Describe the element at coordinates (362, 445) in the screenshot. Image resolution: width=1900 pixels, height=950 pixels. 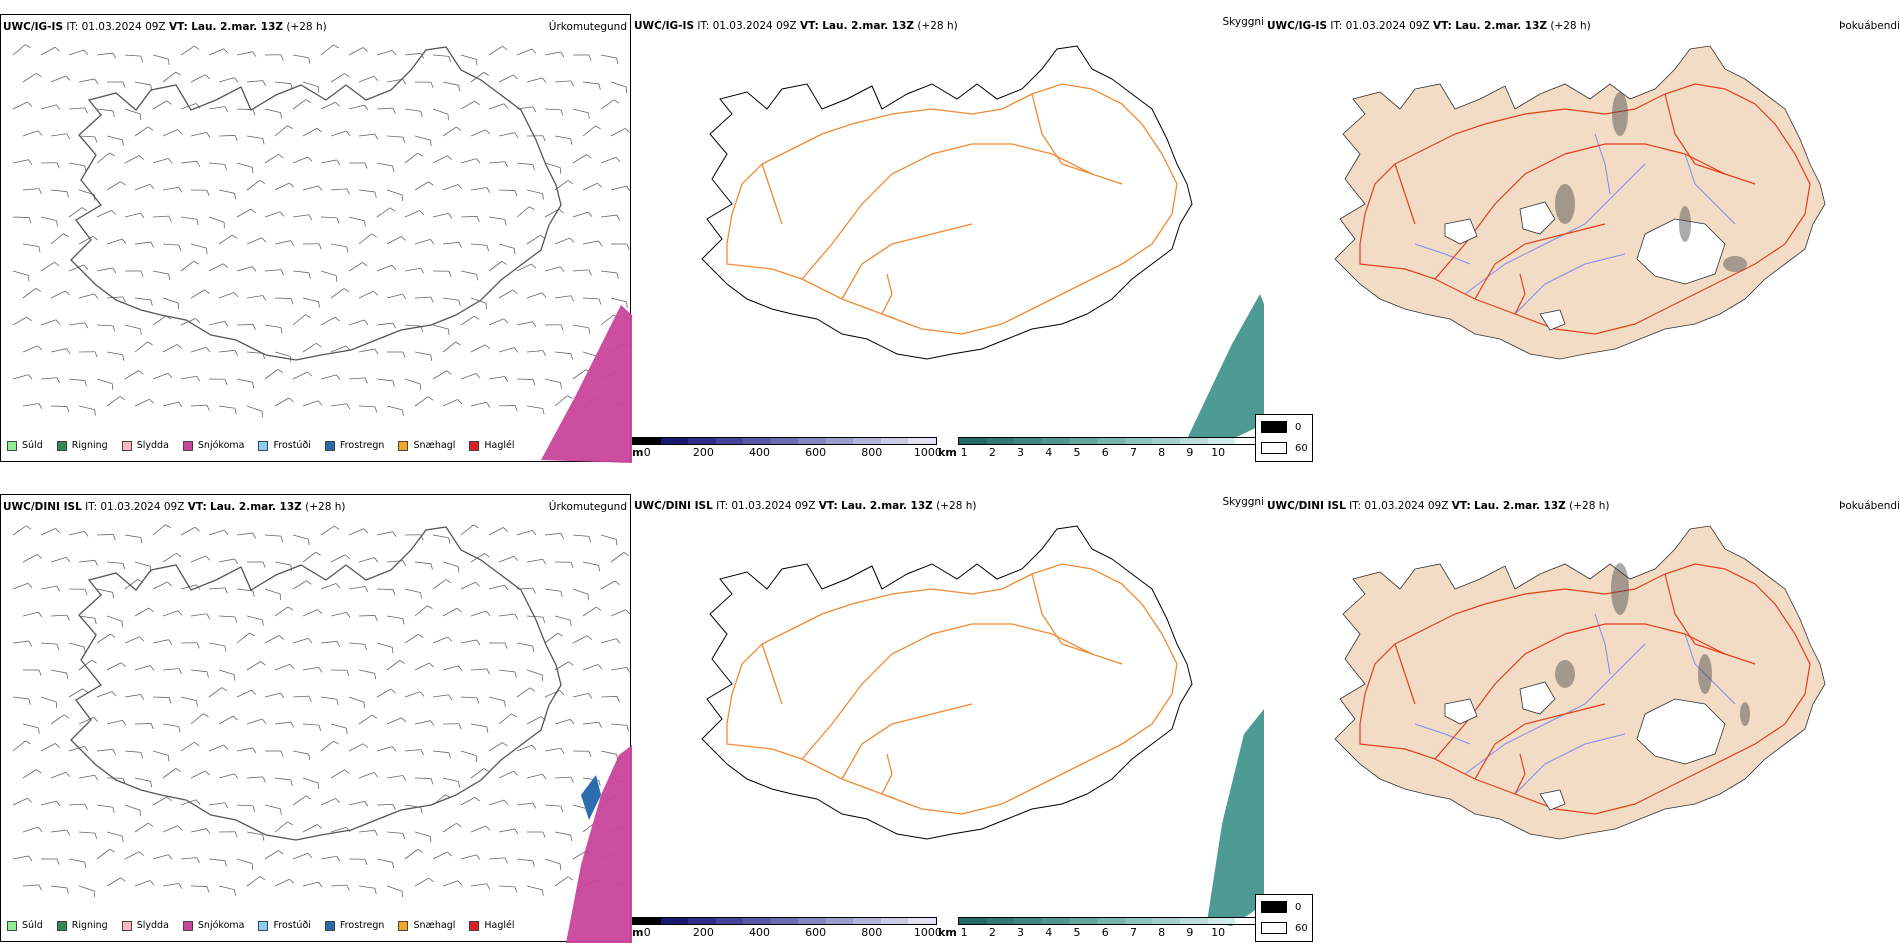
I see `precip-legend-label: Frostregn` at that location.